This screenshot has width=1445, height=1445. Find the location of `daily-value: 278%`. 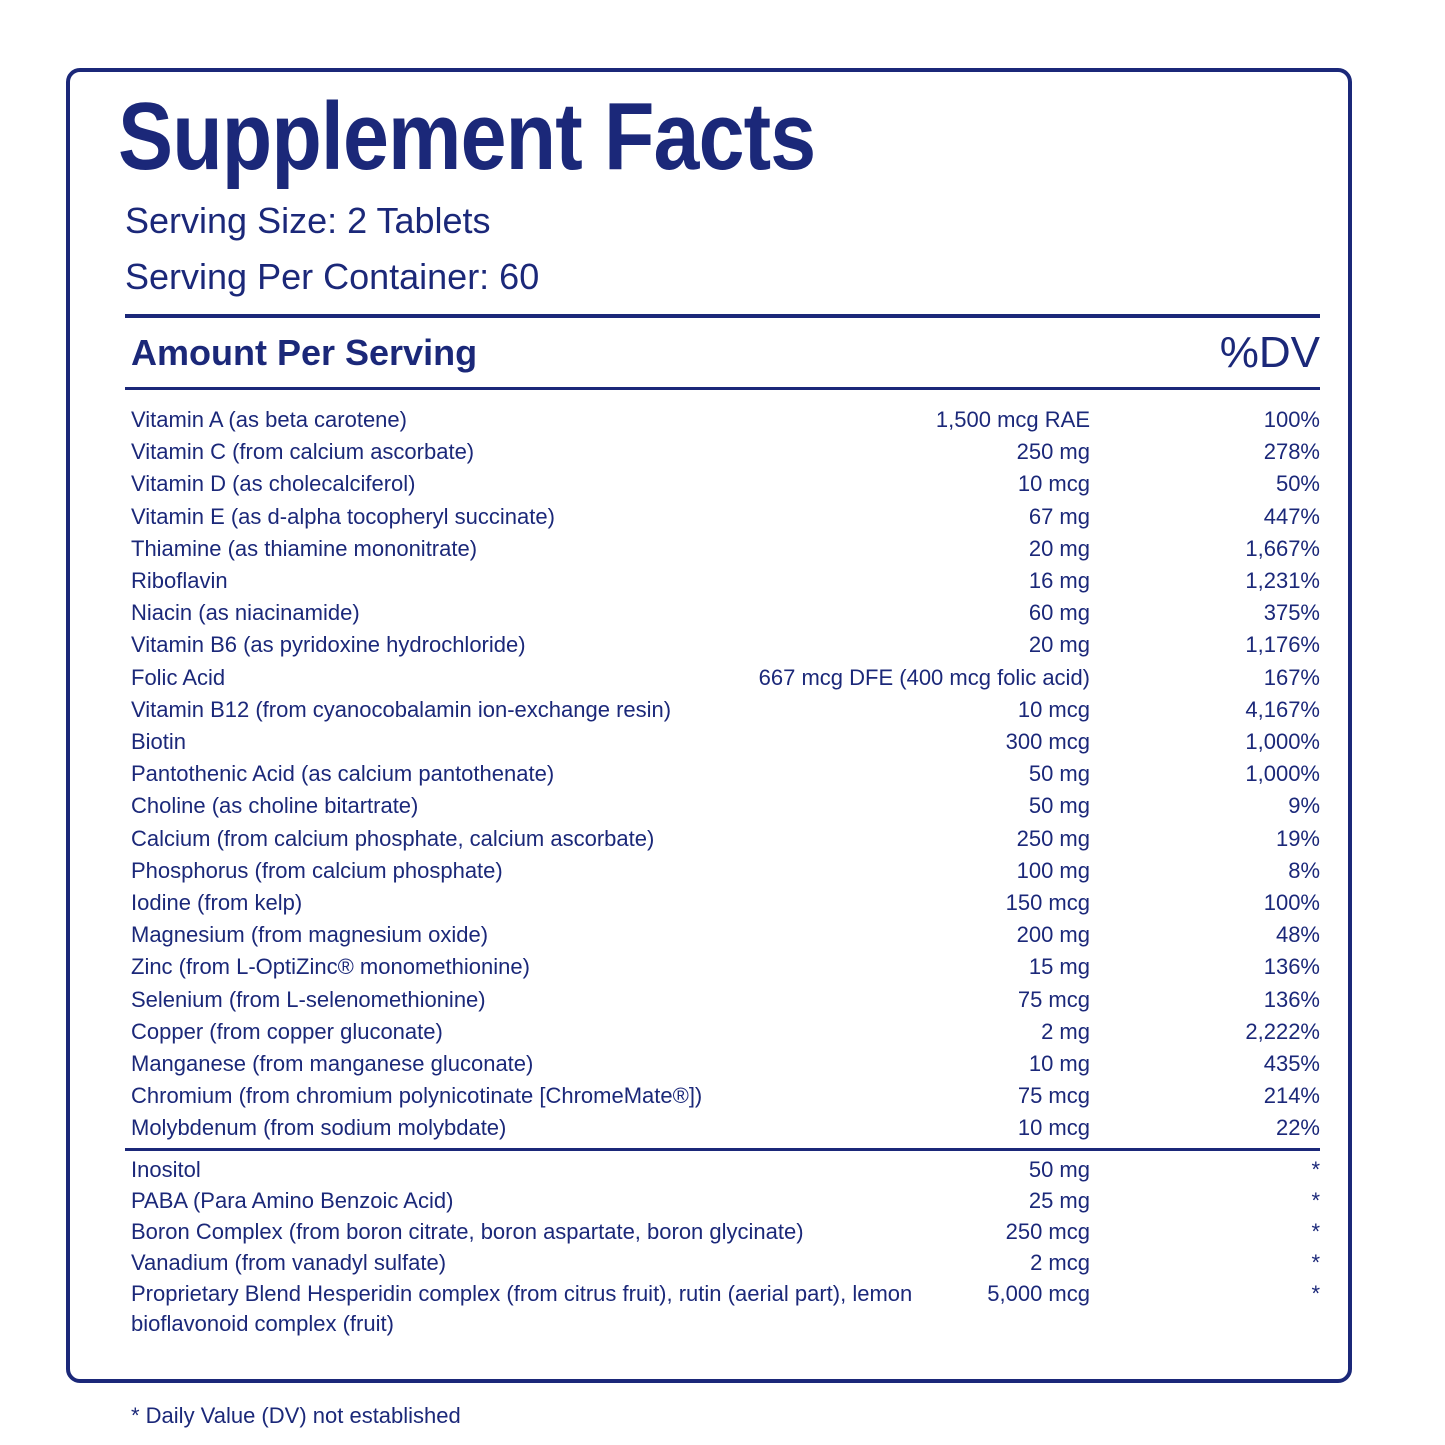

daily-value: 278% is located at coordinates (1291, 452).